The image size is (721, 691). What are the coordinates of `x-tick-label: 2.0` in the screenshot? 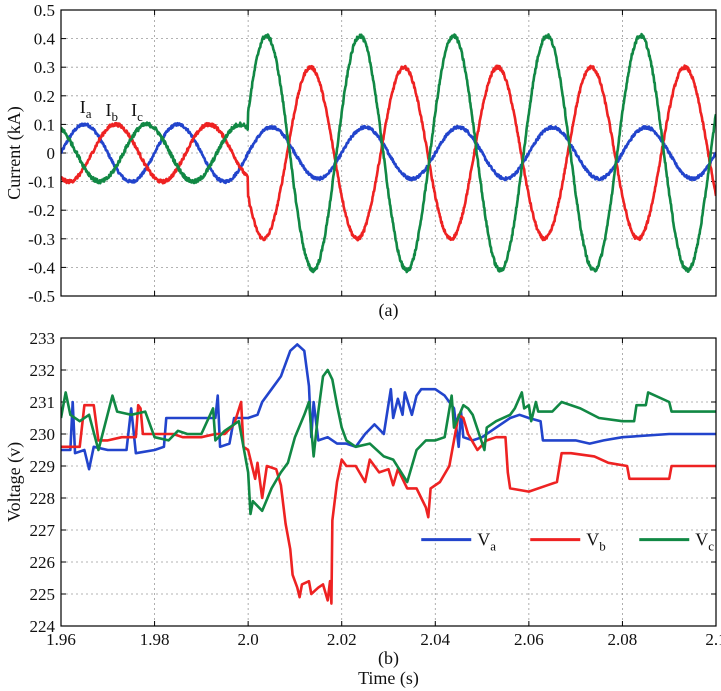 It's located at (248, 639).